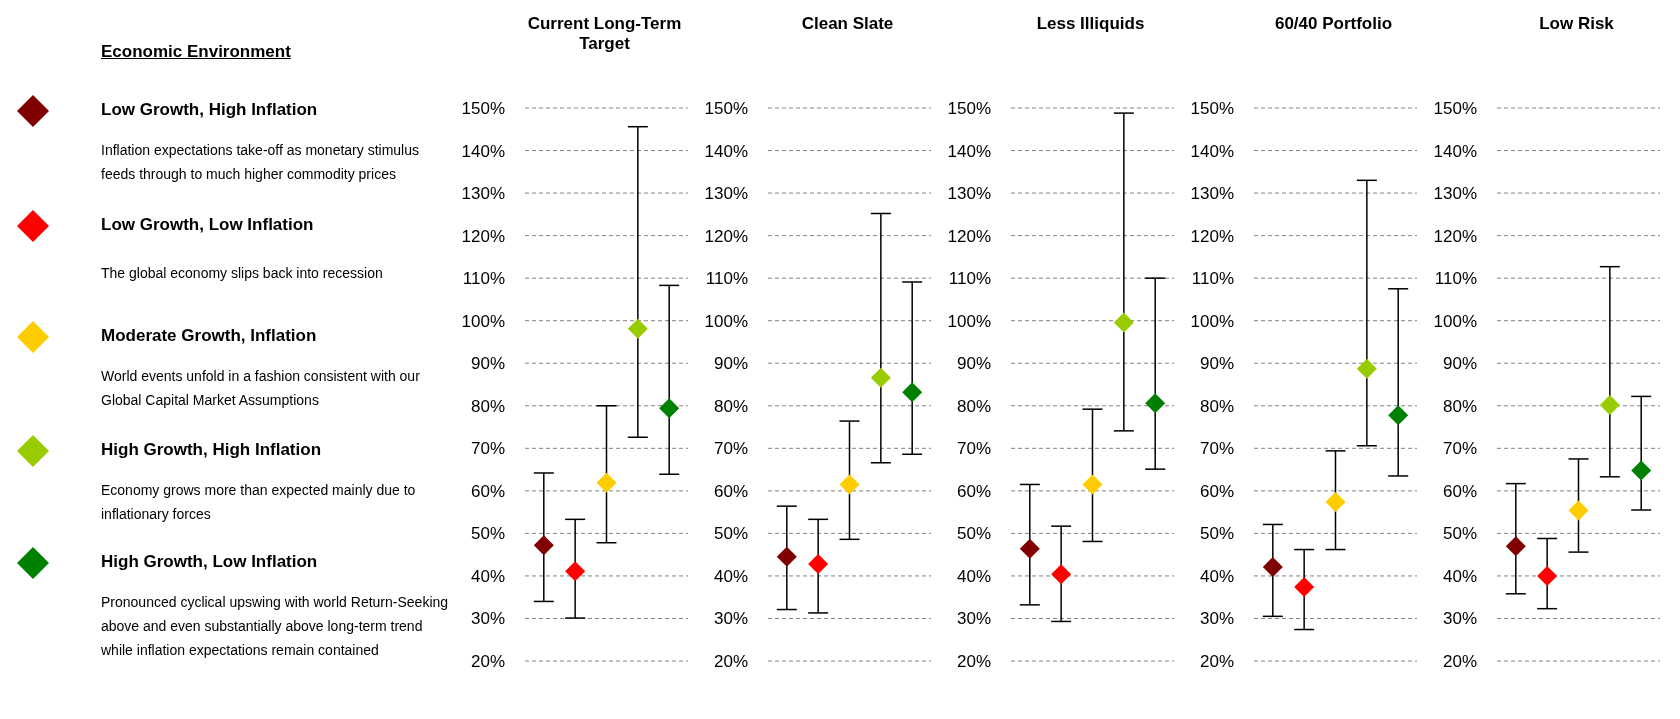  Describe the element at coordinates (260, 162) in the screenshot. I see `text: Inflation expectations take-off as monetary stimulus feeds through to much higher commodity prices` at that location.